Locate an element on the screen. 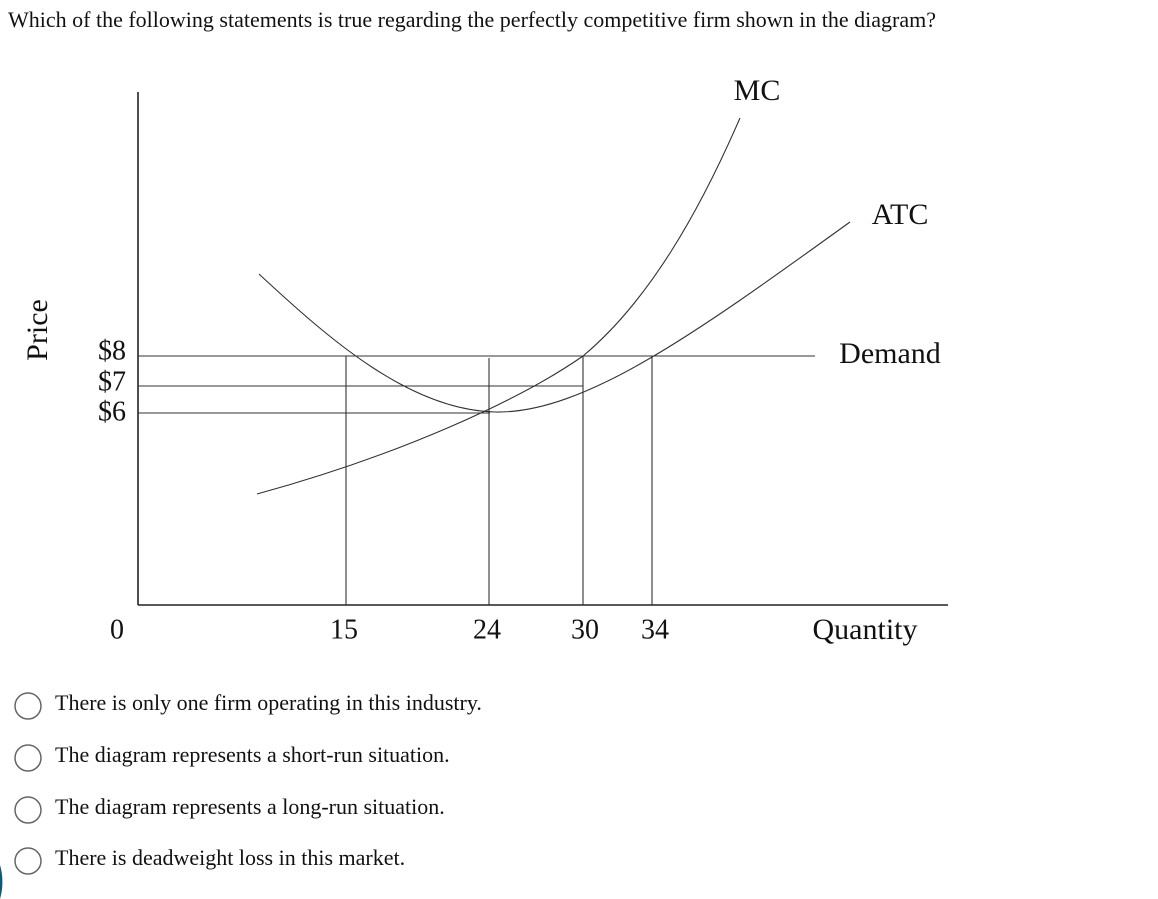  x-tick-label: 0 is located at coordinates (117, 629).